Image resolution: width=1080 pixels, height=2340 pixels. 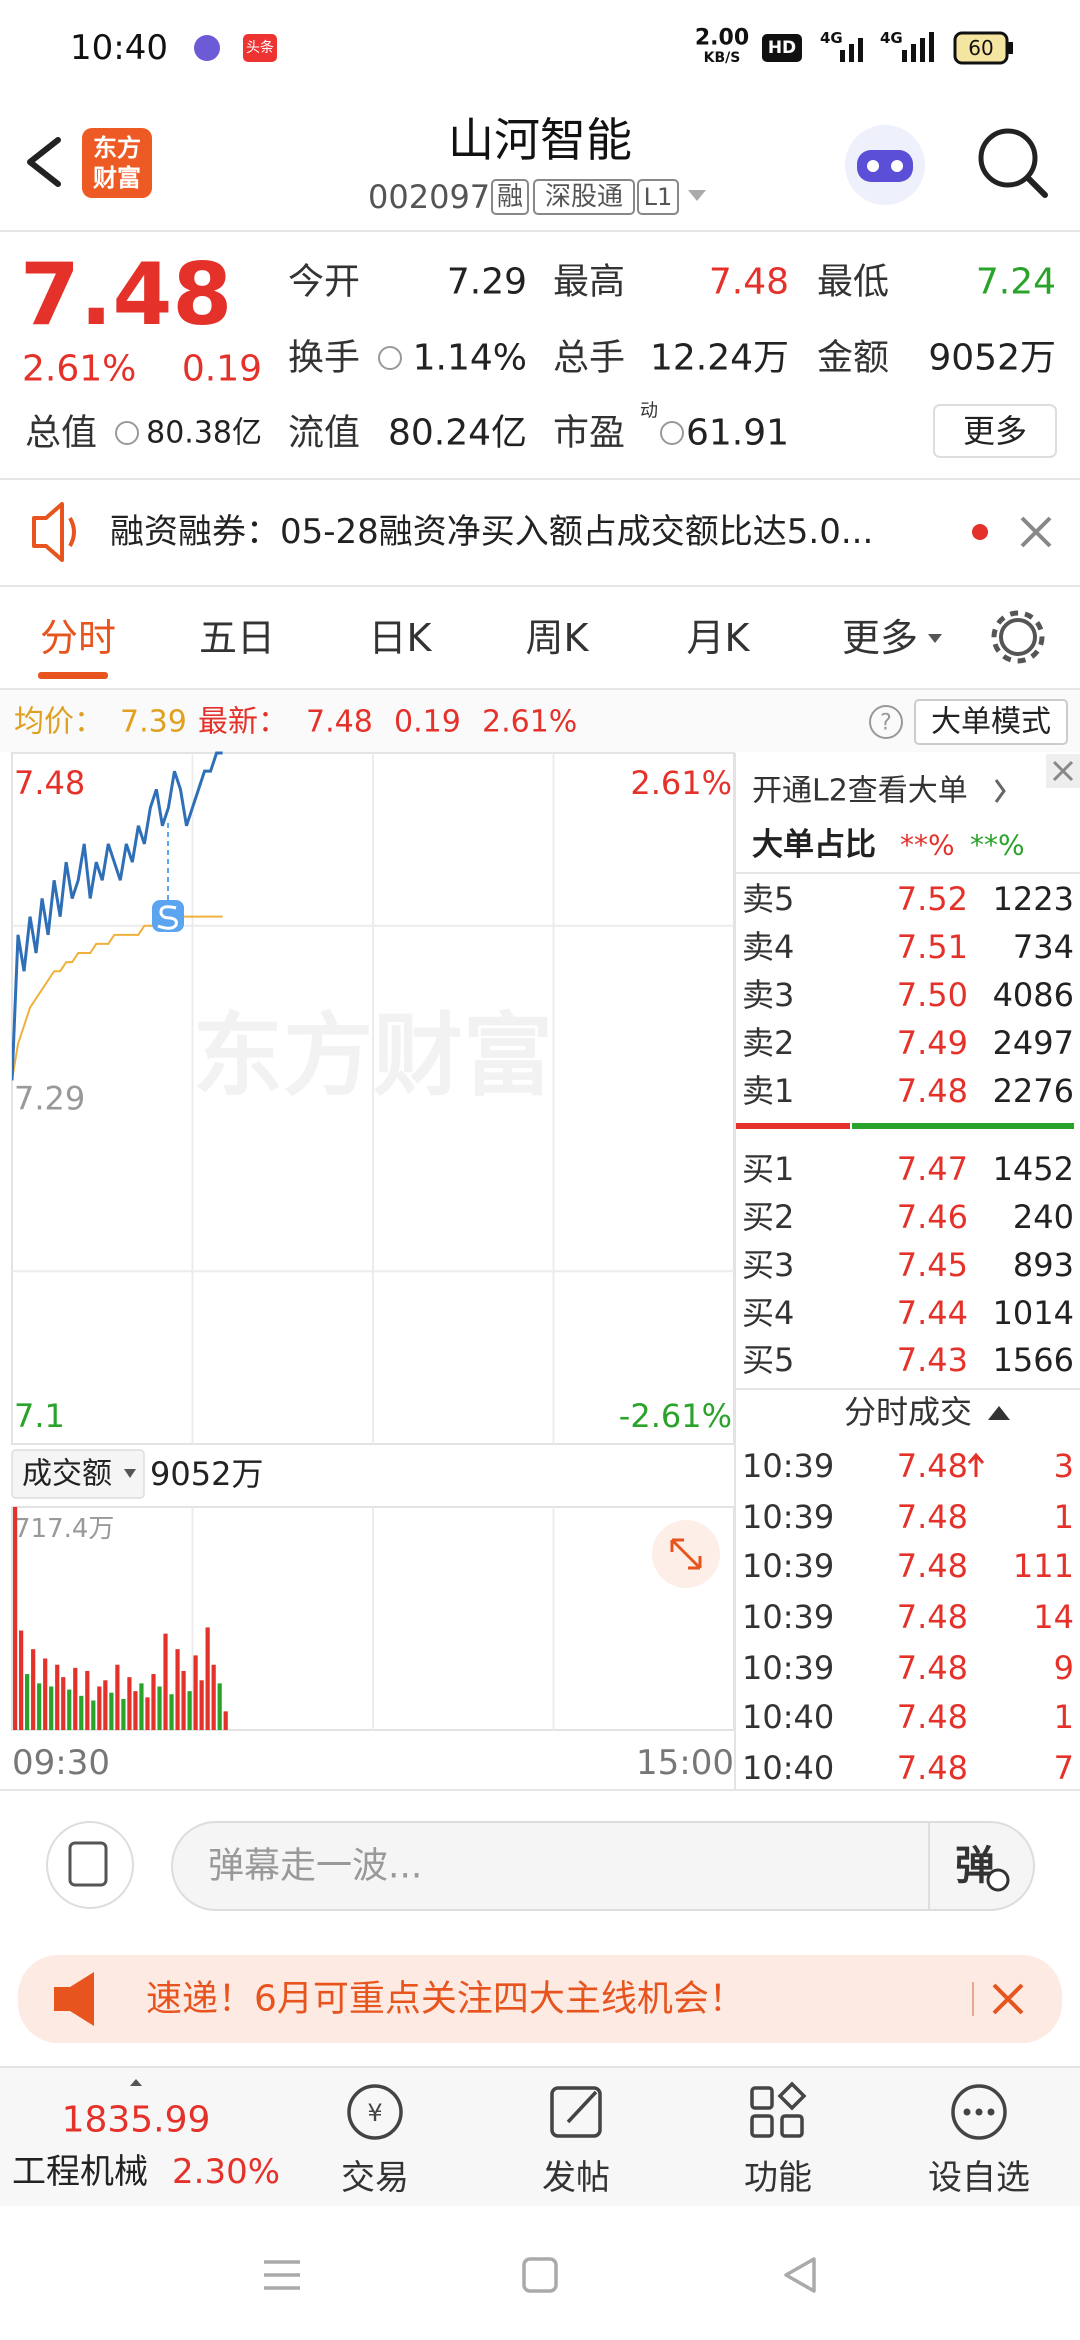 What do you see at coordinates (1033, 1091) in the screenshot?
I see `ask-qty: 2276` at bounding box center [1033, 1091].